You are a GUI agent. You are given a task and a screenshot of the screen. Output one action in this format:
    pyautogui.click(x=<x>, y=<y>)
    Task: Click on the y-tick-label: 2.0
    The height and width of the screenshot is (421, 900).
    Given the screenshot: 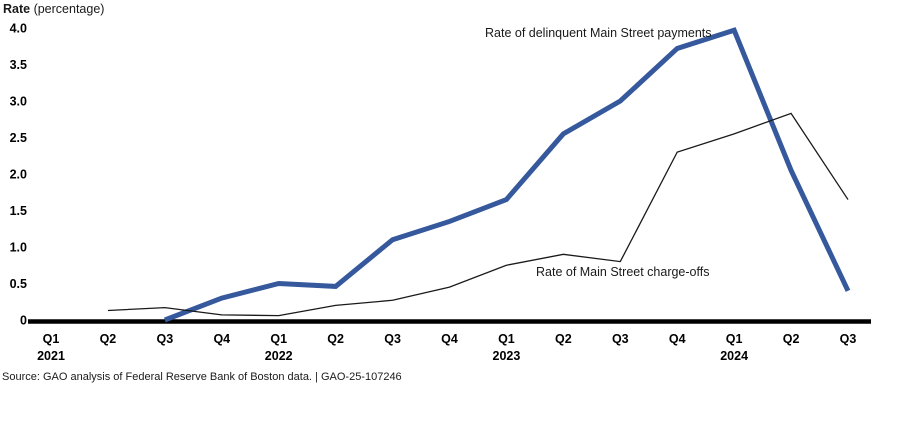 What is the action you would take?
    pyautogui.click(x=18, y=175)
    